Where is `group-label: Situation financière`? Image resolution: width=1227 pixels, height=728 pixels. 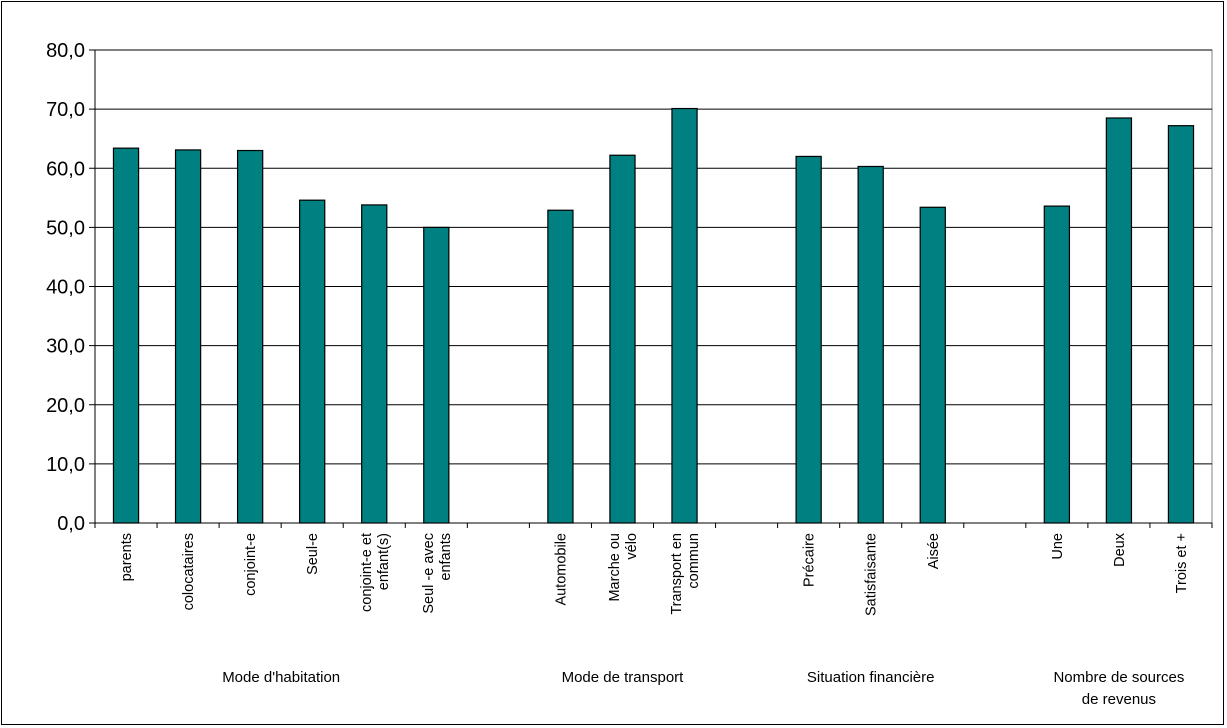 group-label: Situation financière is located at coordinates (871, 677).